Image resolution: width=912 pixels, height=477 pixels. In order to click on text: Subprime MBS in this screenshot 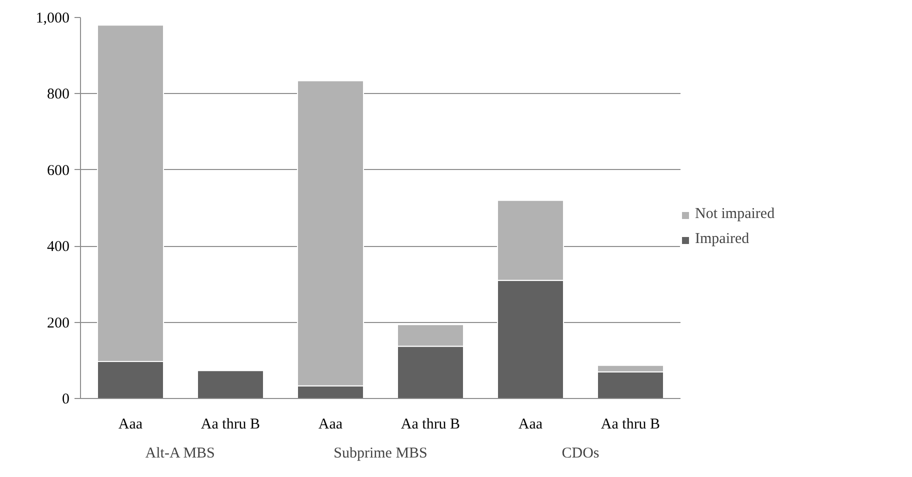, I will do `click(381, 454)`.